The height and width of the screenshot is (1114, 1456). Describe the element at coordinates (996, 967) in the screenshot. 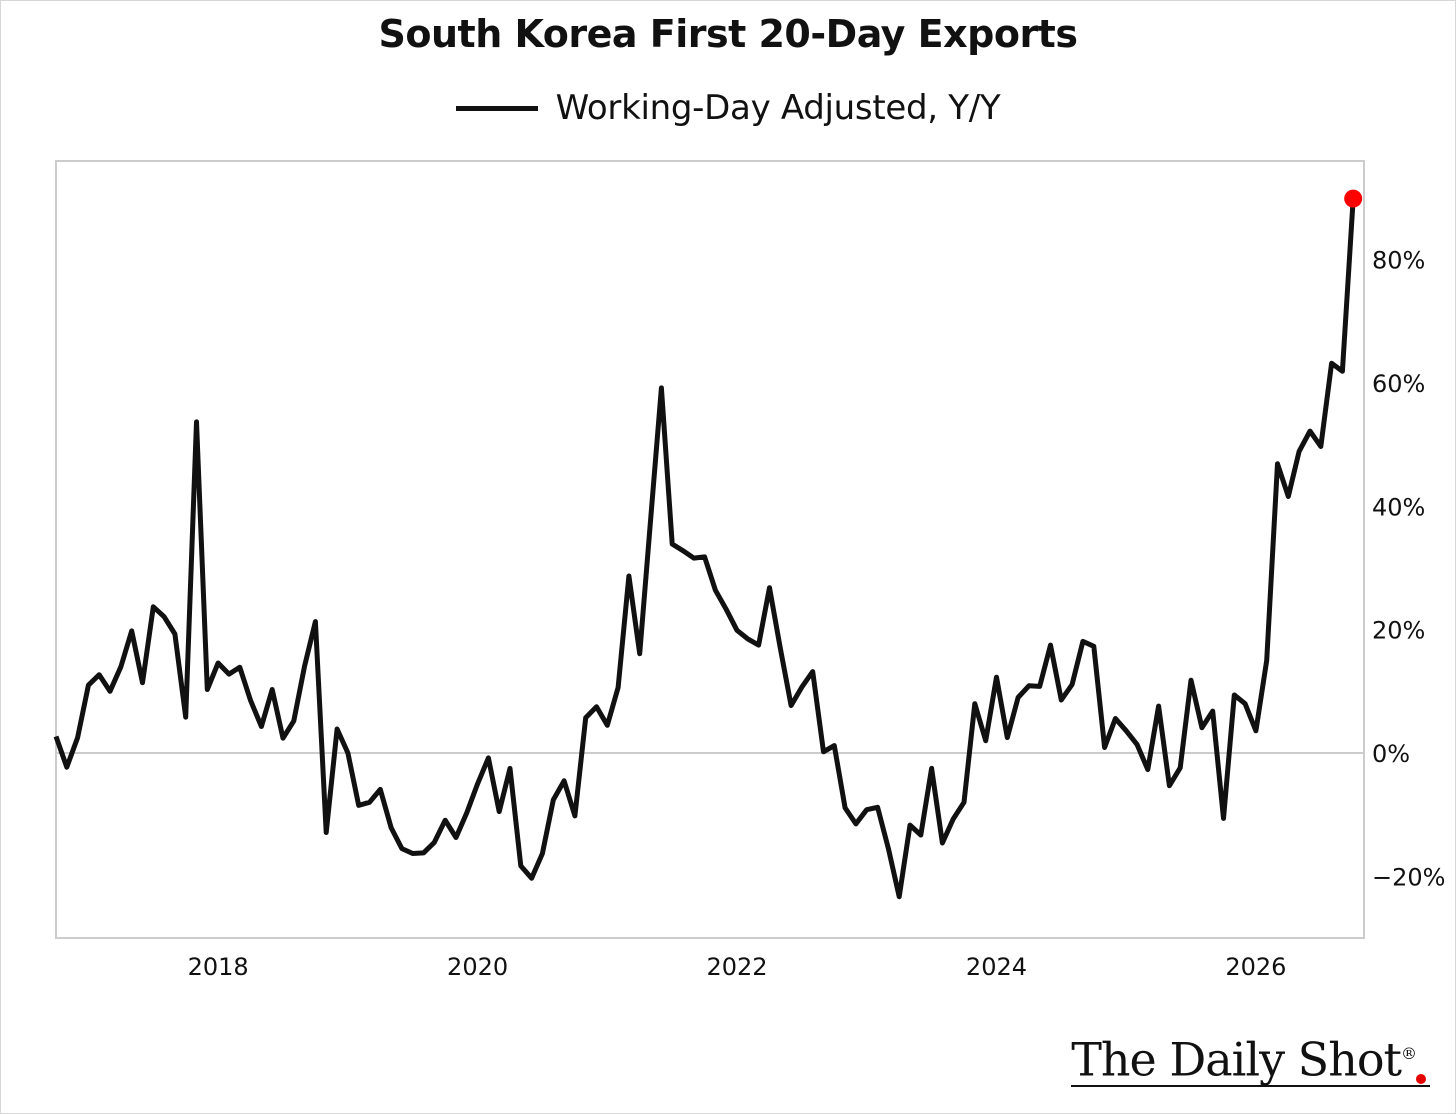

I see `x-tick-label: 2024` at that location.